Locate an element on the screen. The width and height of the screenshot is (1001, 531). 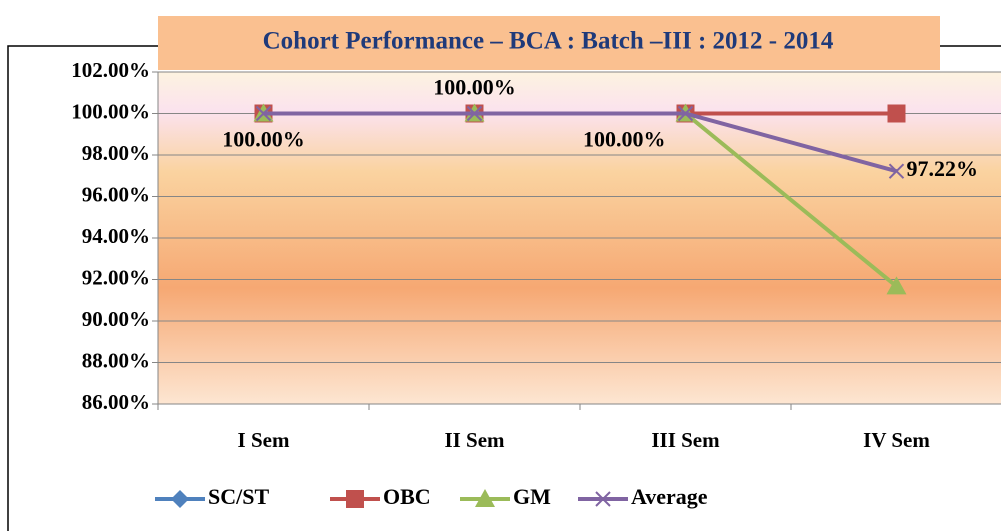
x-tick-label: I Sem is located at coordinates (264, 440).